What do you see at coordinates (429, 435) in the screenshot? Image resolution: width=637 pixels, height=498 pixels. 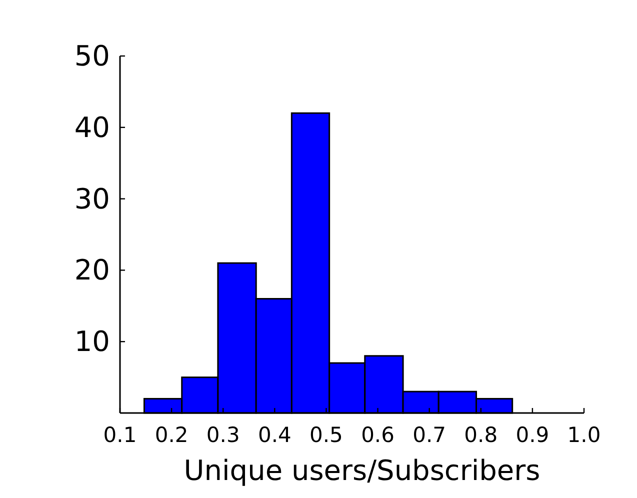 I see `x-tick-label: 0.7` at bounding box center [429, 435].